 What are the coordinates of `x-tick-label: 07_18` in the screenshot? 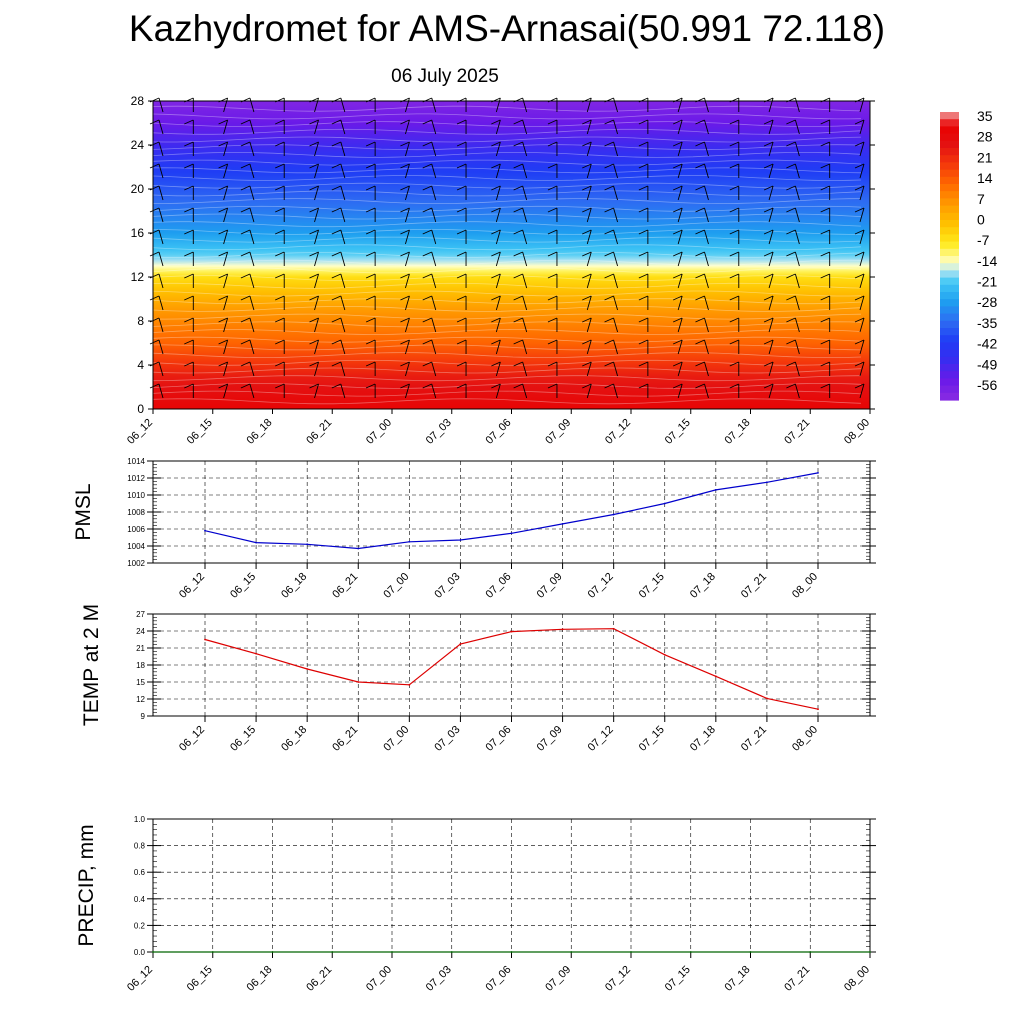 It's located at (703, 586).